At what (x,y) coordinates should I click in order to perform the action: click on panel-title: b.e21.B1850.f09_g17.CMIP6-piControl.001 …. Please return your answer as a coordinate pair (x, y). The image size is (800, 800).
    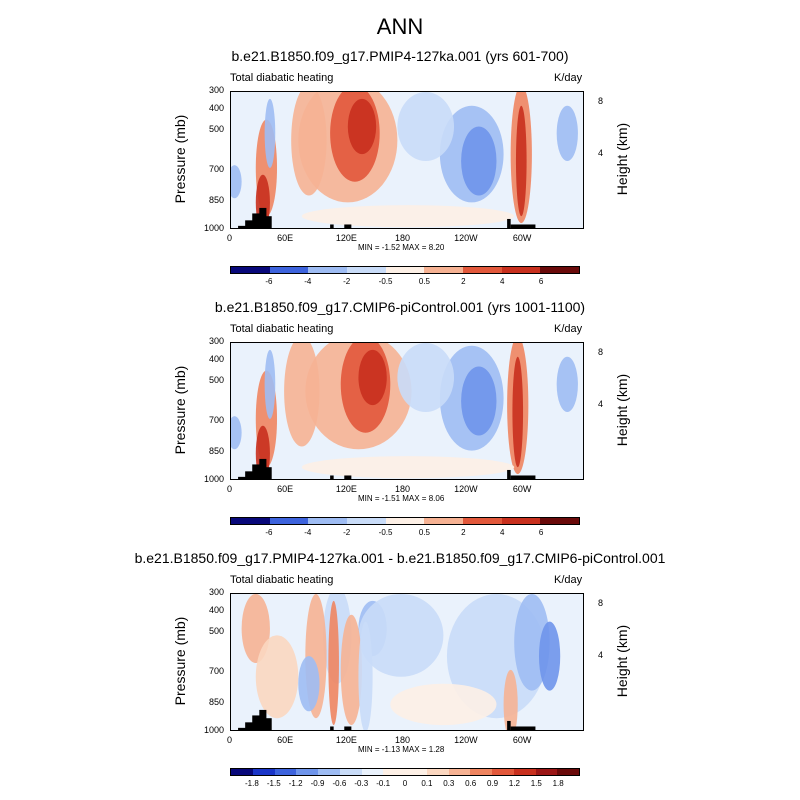
    Looking at the image, I should click on (400, 307).